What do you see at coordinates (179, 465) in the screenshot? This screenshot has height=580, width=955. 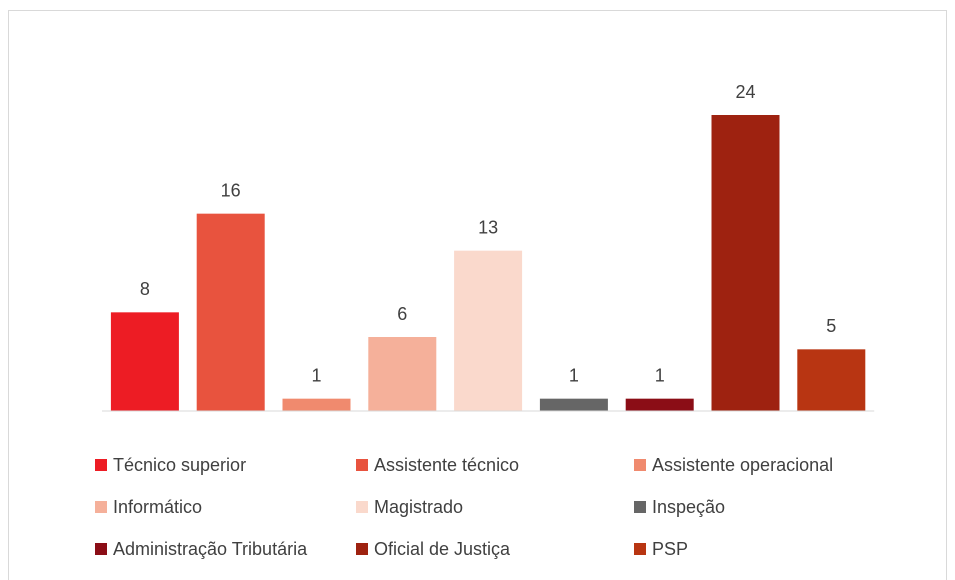 I see `legend-label: Técnico superior` at bounding box center [179, 465].